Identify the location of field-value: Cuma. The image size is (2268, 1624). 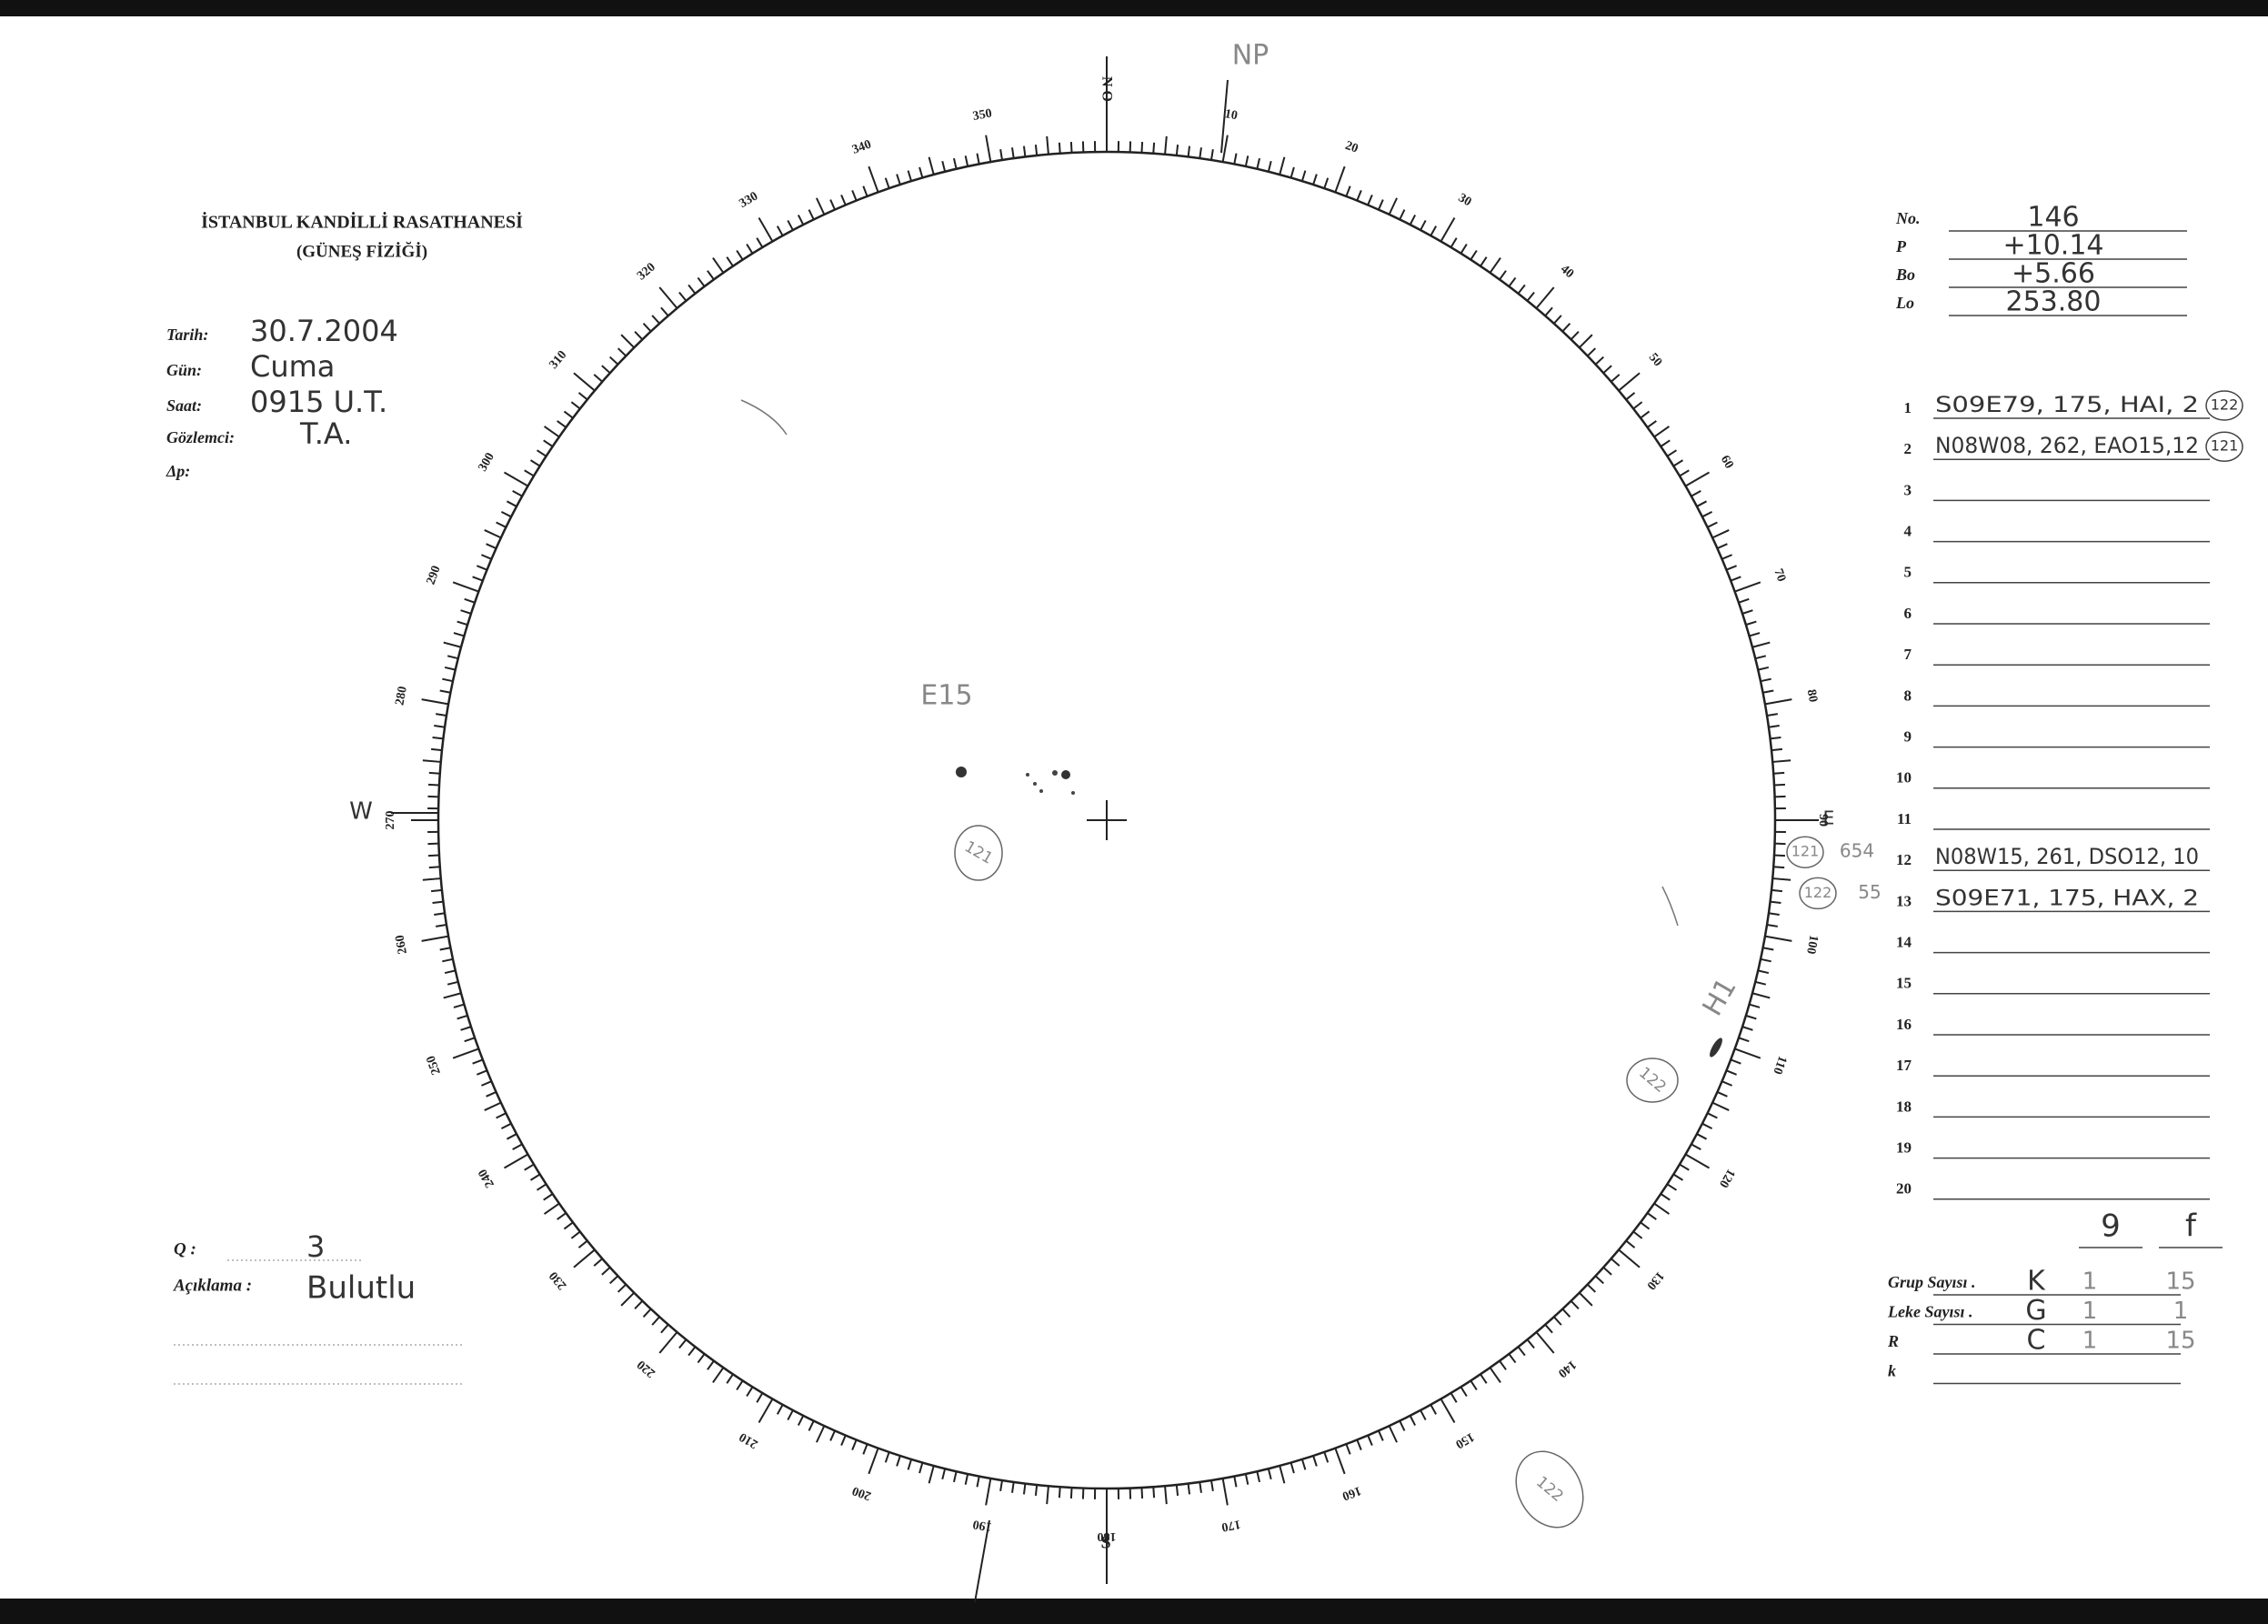
(292, 366).